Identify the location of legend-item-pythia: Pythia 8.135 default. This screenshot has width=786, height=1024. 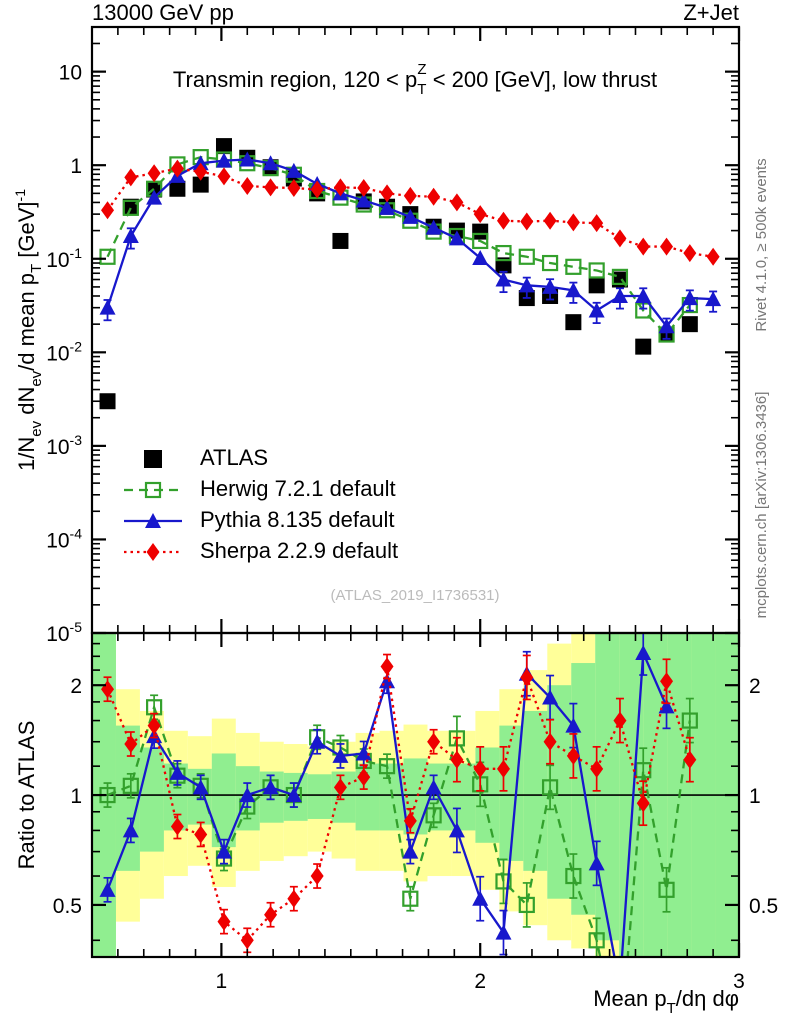
(259, 519).